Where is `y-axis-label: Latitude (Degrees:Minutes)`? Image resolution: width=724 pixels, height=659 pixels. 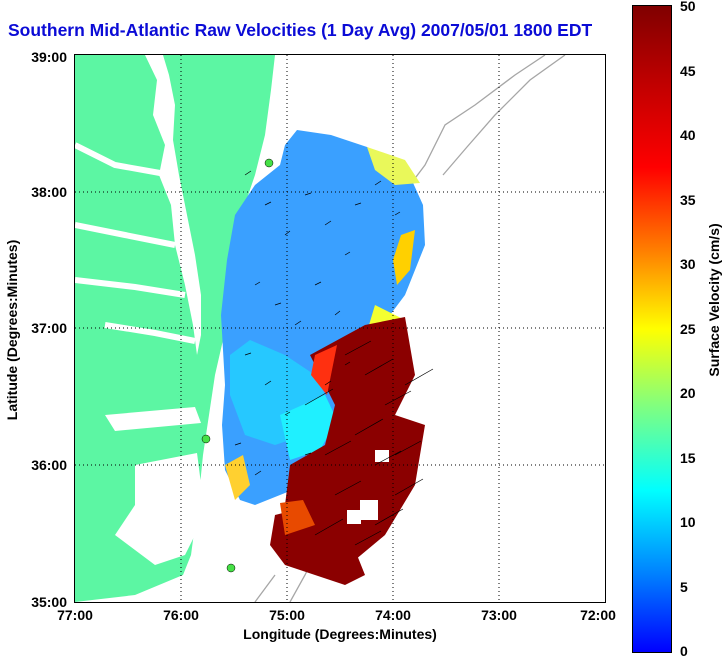 y-axis-label: Latitude (Degrees:Minutes) is located at coordinates (12, 330).